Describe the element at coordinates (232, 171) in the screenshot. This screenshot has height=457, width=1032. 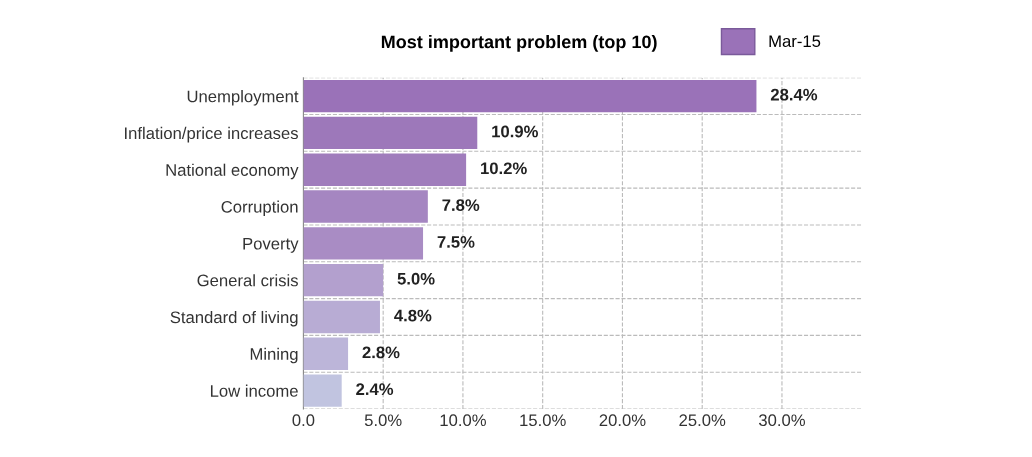
I see `y-tick-label: National economy` at that location.